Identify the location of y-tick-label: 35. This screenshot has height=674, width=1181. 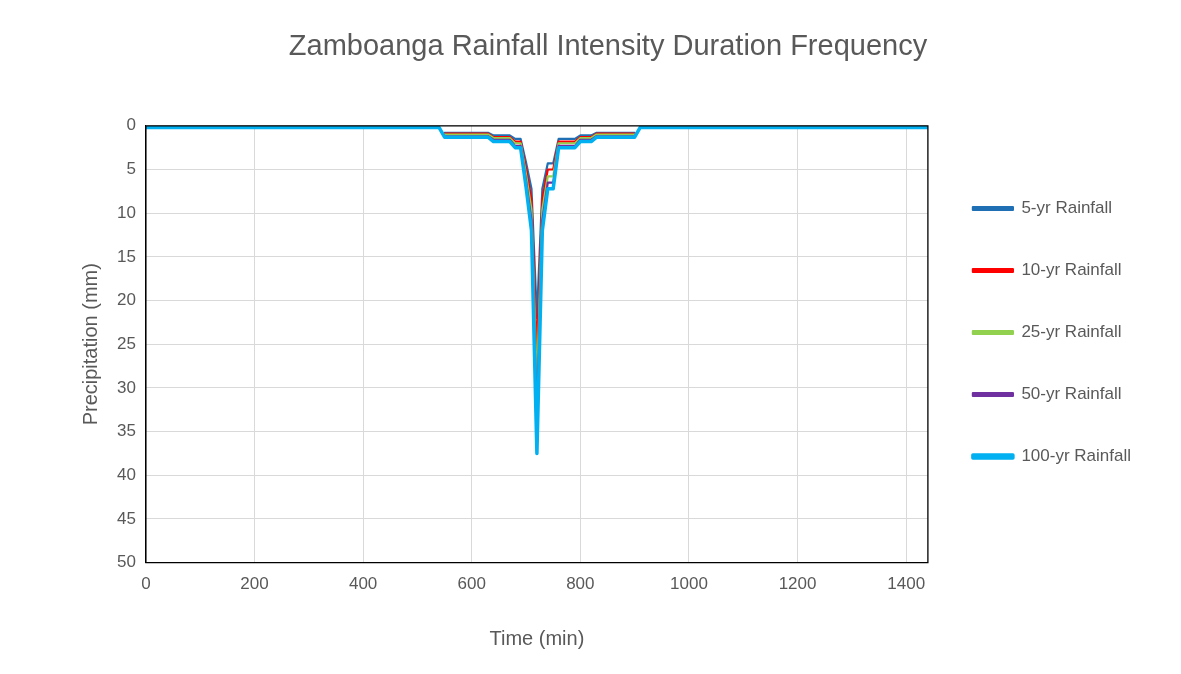
(126, 431).